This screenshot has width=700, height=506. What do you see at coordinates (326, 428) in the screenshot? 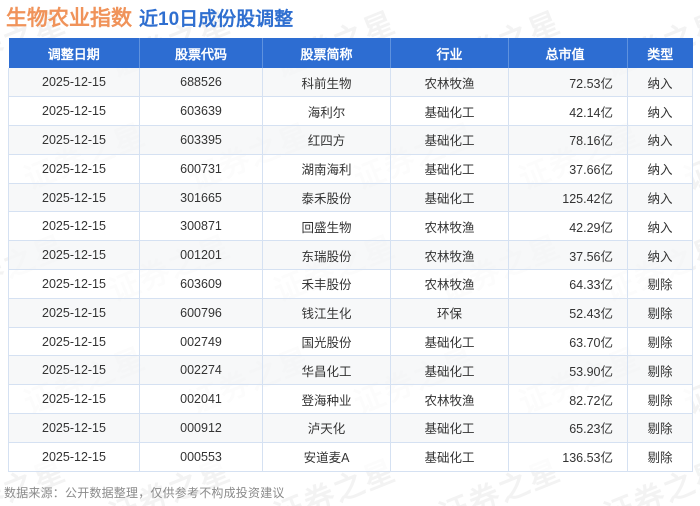
I see `cell-name: 泸天化` at bounding box center [326, 428].